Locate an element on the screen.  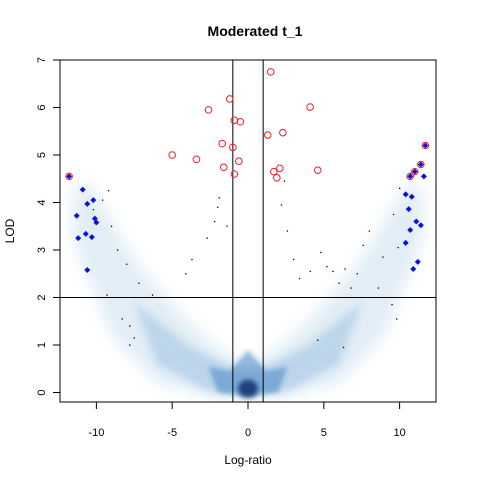
chart-title: Moderated t_1 is located at coordinates (255, 31).